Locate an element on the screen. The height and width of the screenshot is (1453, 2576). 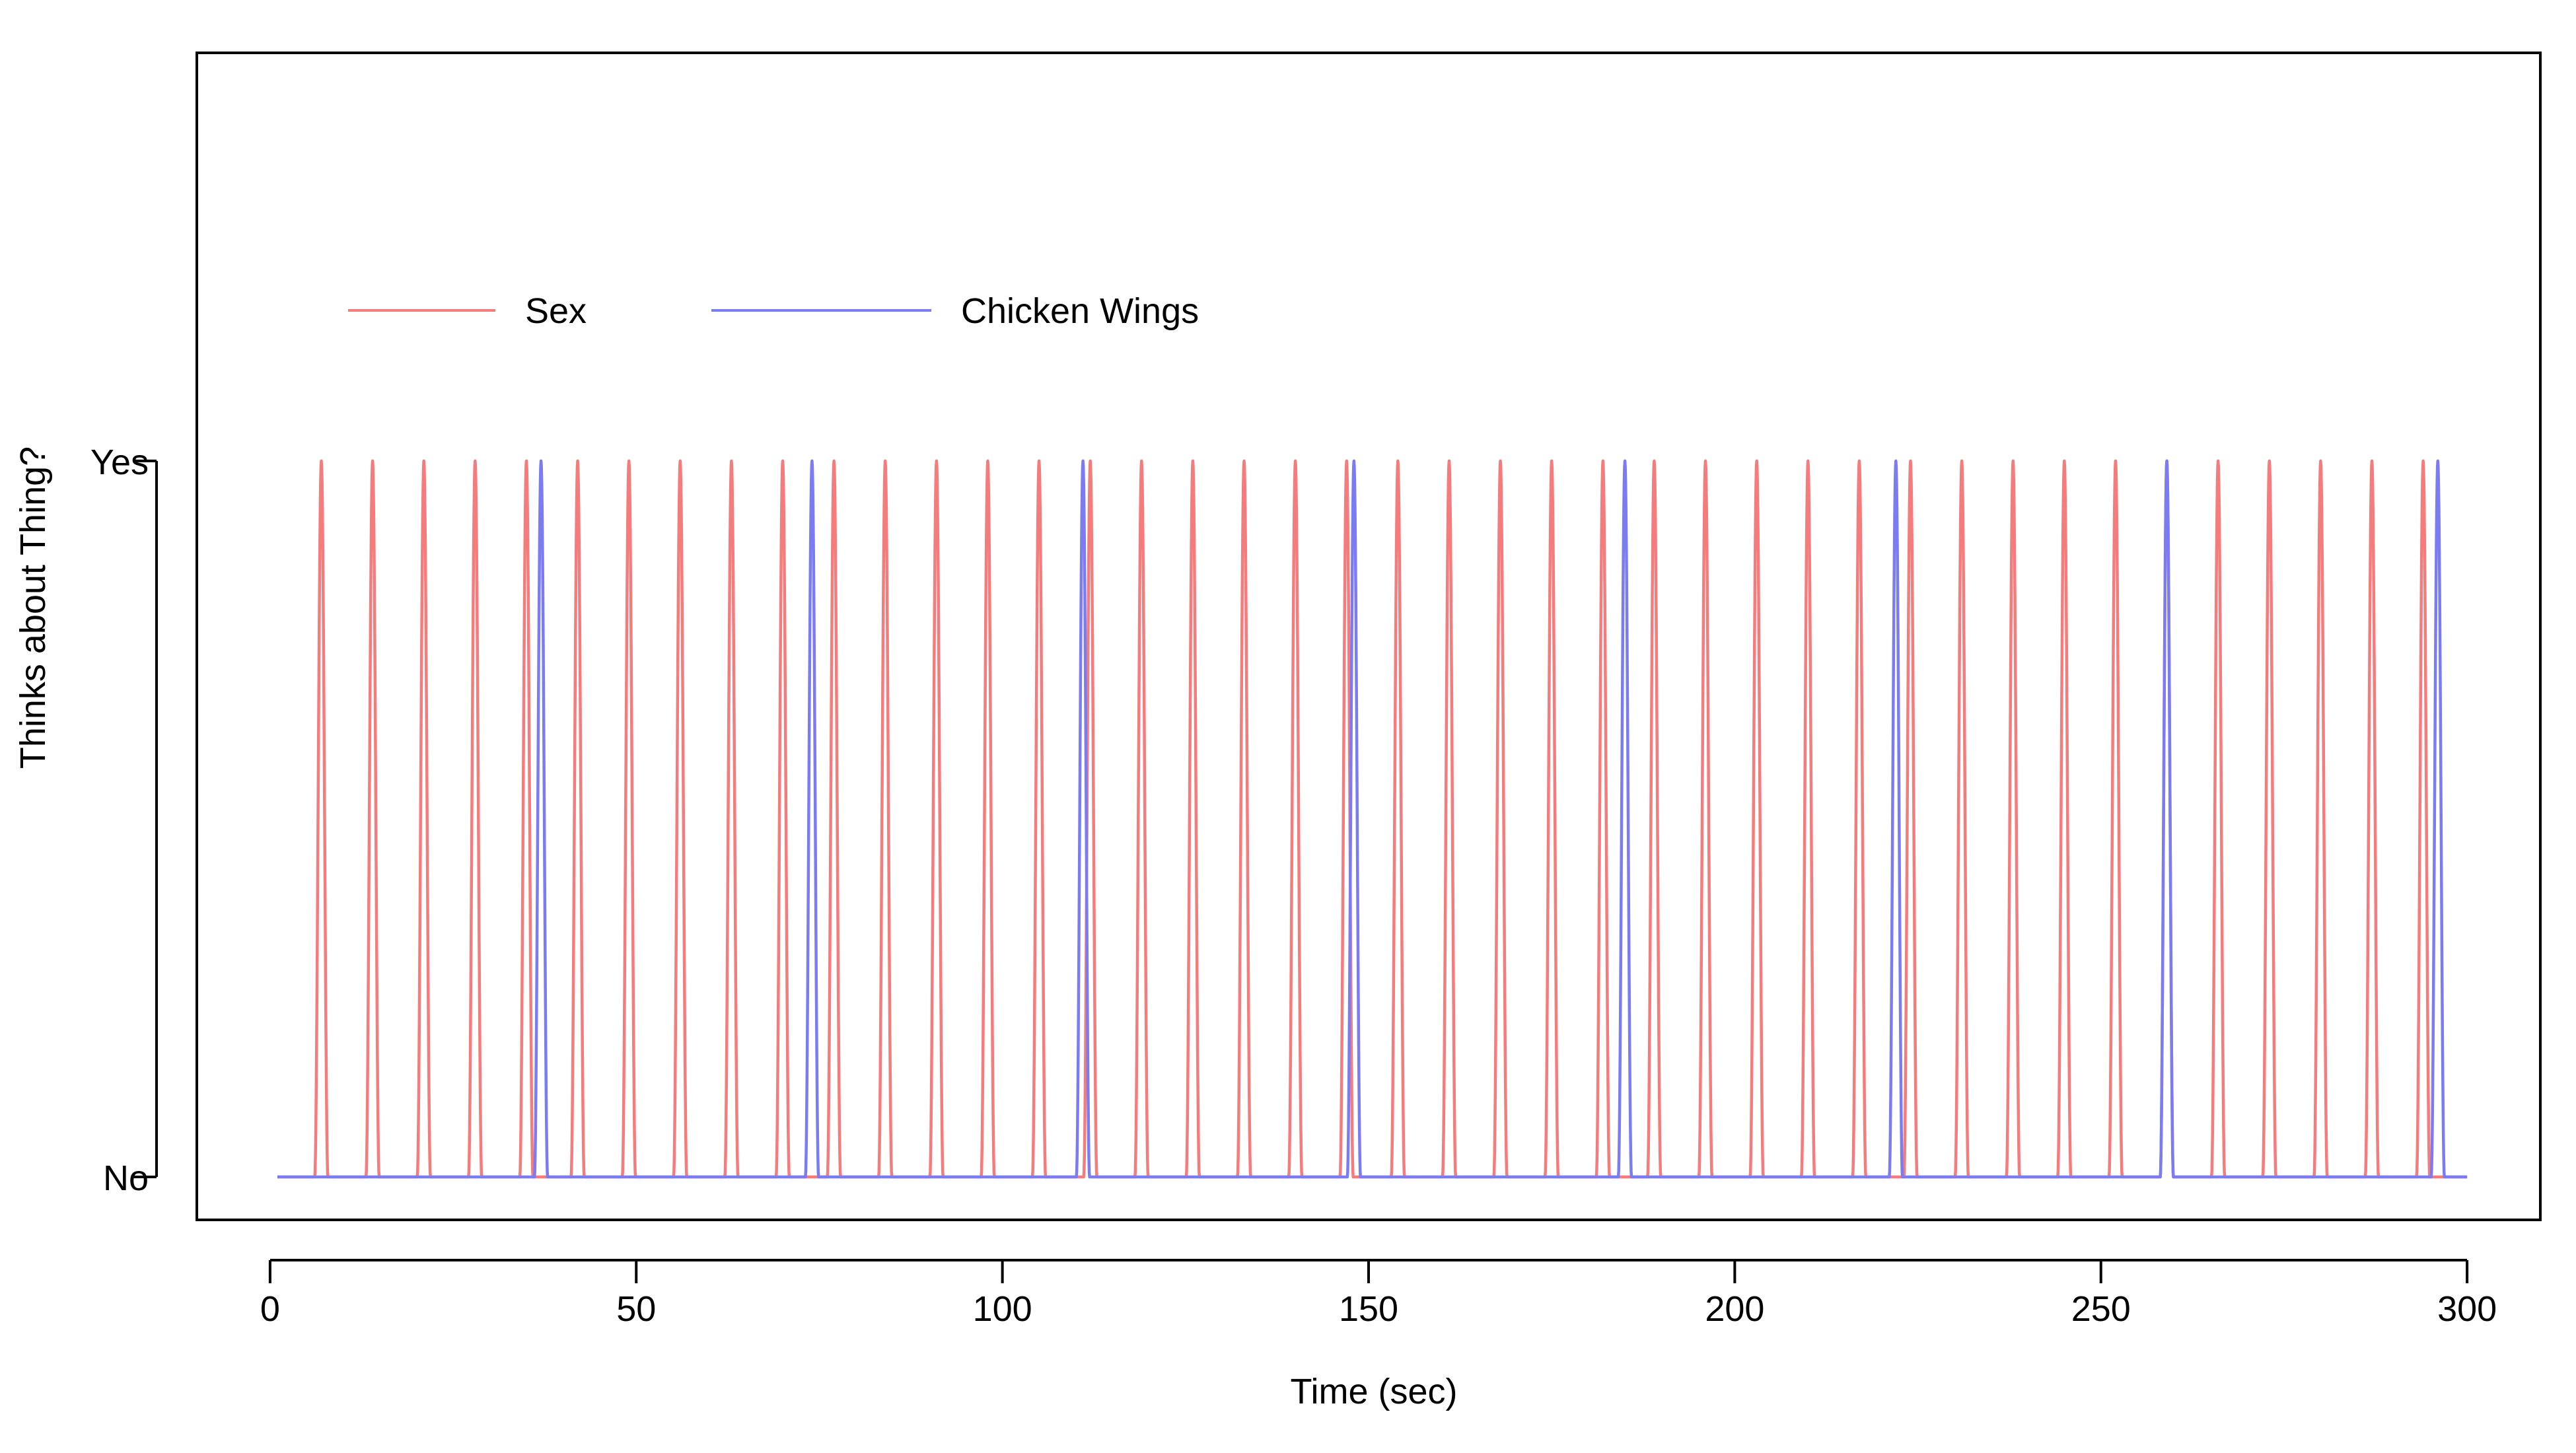
x-tick-label: 300 is located at coordinates (2467, 1309).